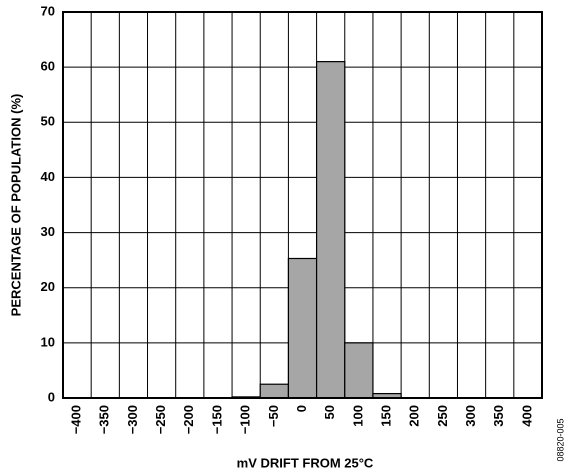 The height and width of the screenshot is (476, 568). Describe the element at coordinates (470, 416) in the screenshot. I see `x-tick-label: 300` at that location.